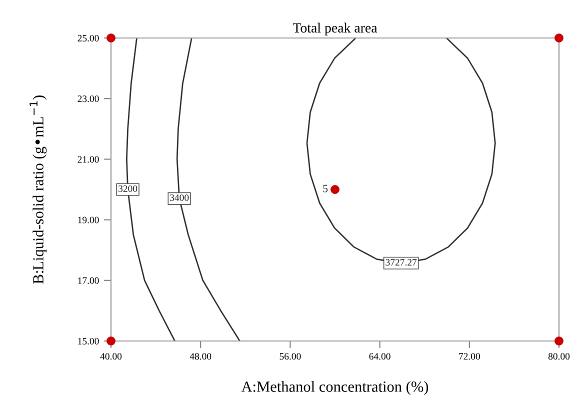 This screenshot has width=574, height=416. Describe the element at coordinates (88, 38) in the screenshot. I see `y-tick-label: 25.00` at that location.